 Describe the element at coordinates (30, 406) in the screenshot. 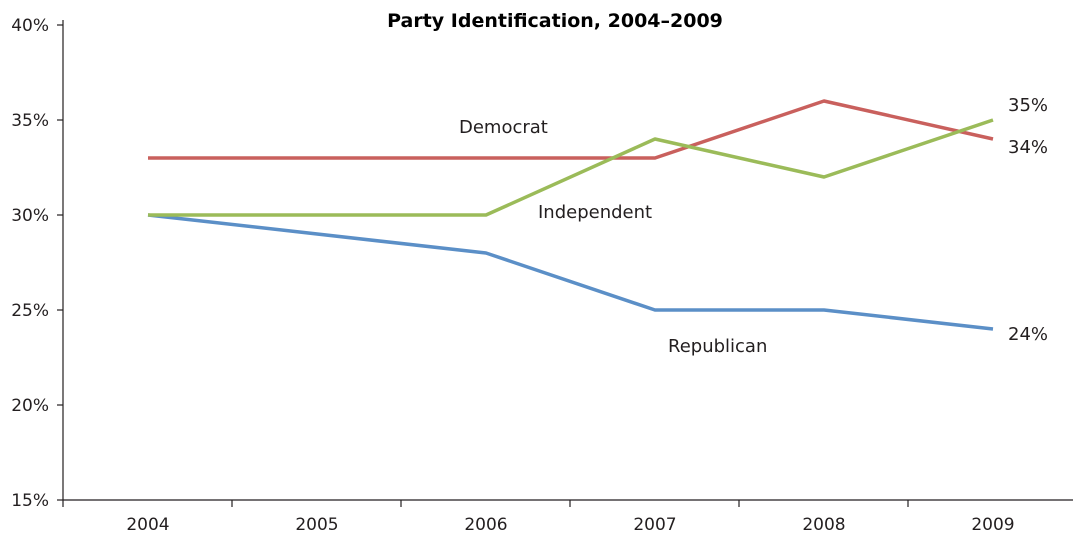

I see `y-tick-label: 20%` at that location.